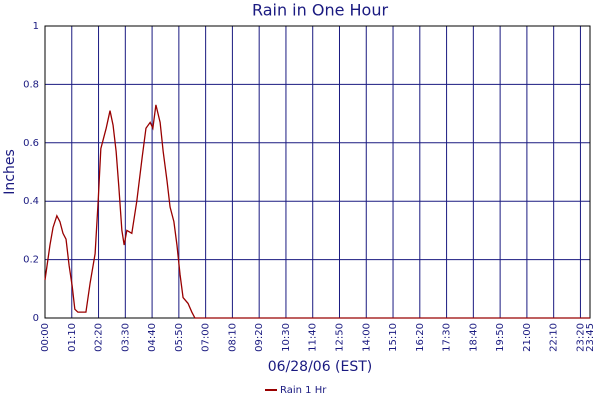 The image size is (600, 400). I want to click on x-tick-label: 11:40, so click(313, 337).